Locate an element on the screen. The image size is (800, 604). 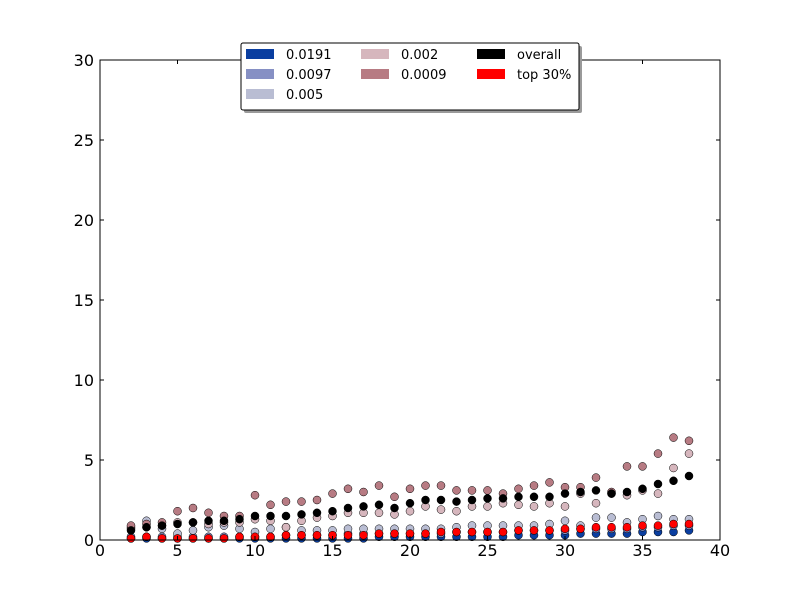
y-tick-label: 20 is located at coordinates (84, 220).